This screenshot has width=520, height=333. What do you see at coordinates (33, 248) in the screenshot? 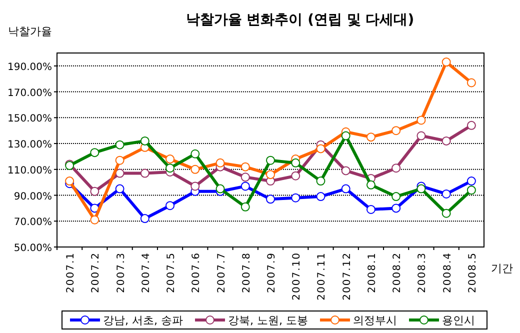
I see `y-tick-label: 50.00%` at bounding box center [33, 248].